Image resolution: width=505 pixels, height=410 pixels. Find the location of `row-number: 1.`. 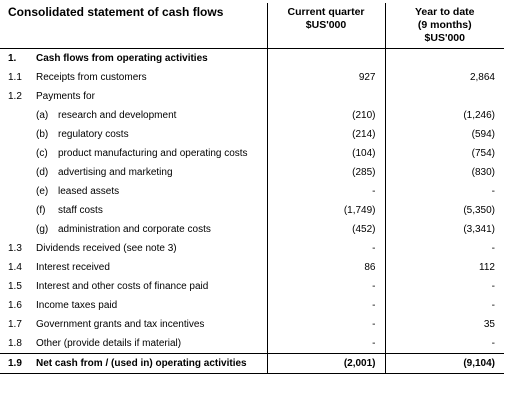

row-number: 1. is located at coordinates (12, 58).